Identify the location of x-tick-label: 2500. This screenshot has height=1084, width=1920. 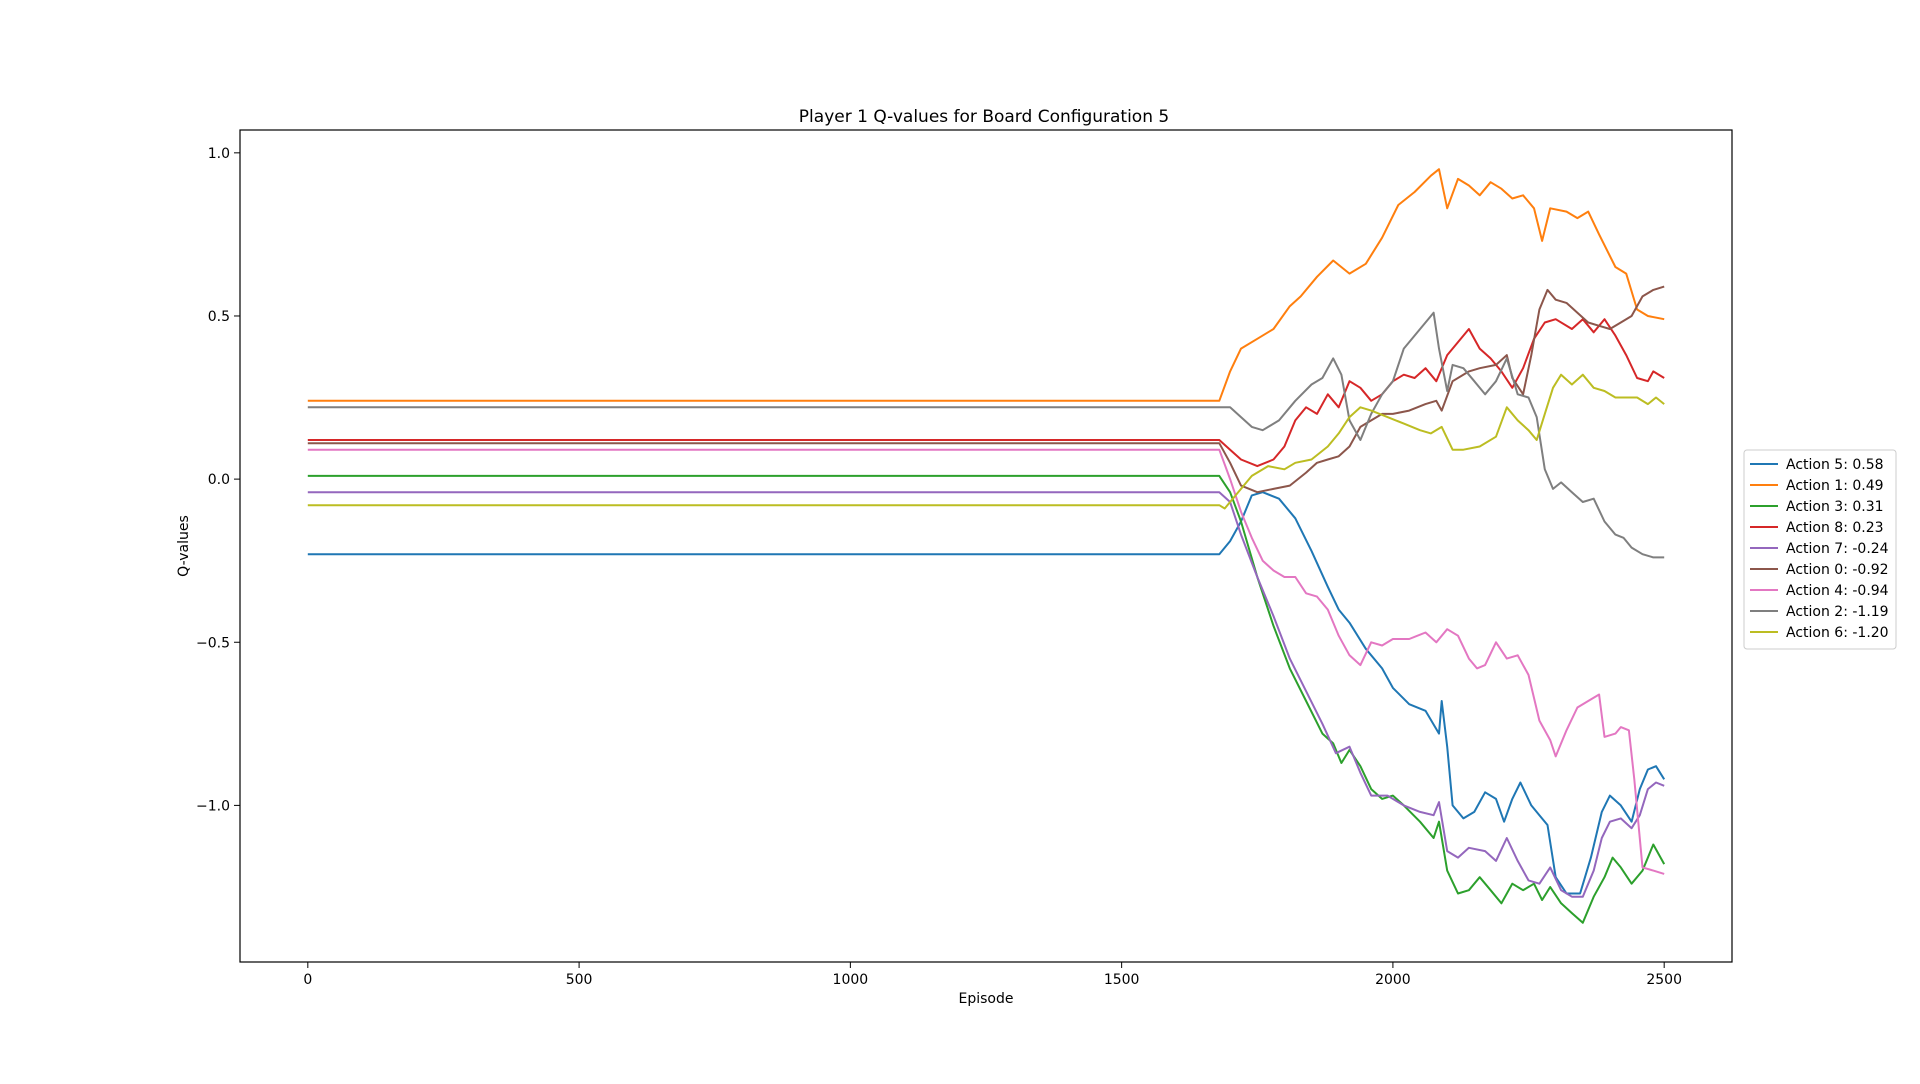
(1664, 980).